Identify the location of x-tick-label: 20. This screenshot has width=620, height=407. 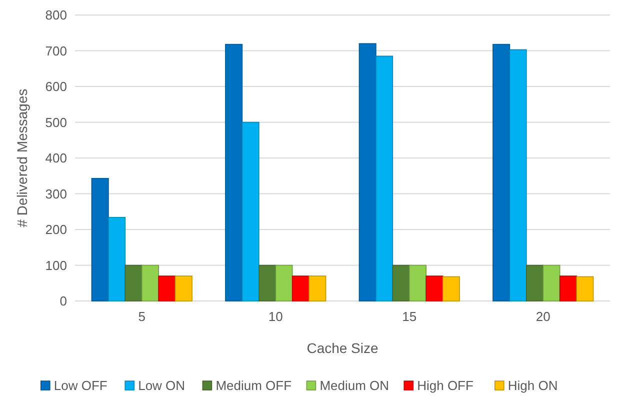
(543, 316).